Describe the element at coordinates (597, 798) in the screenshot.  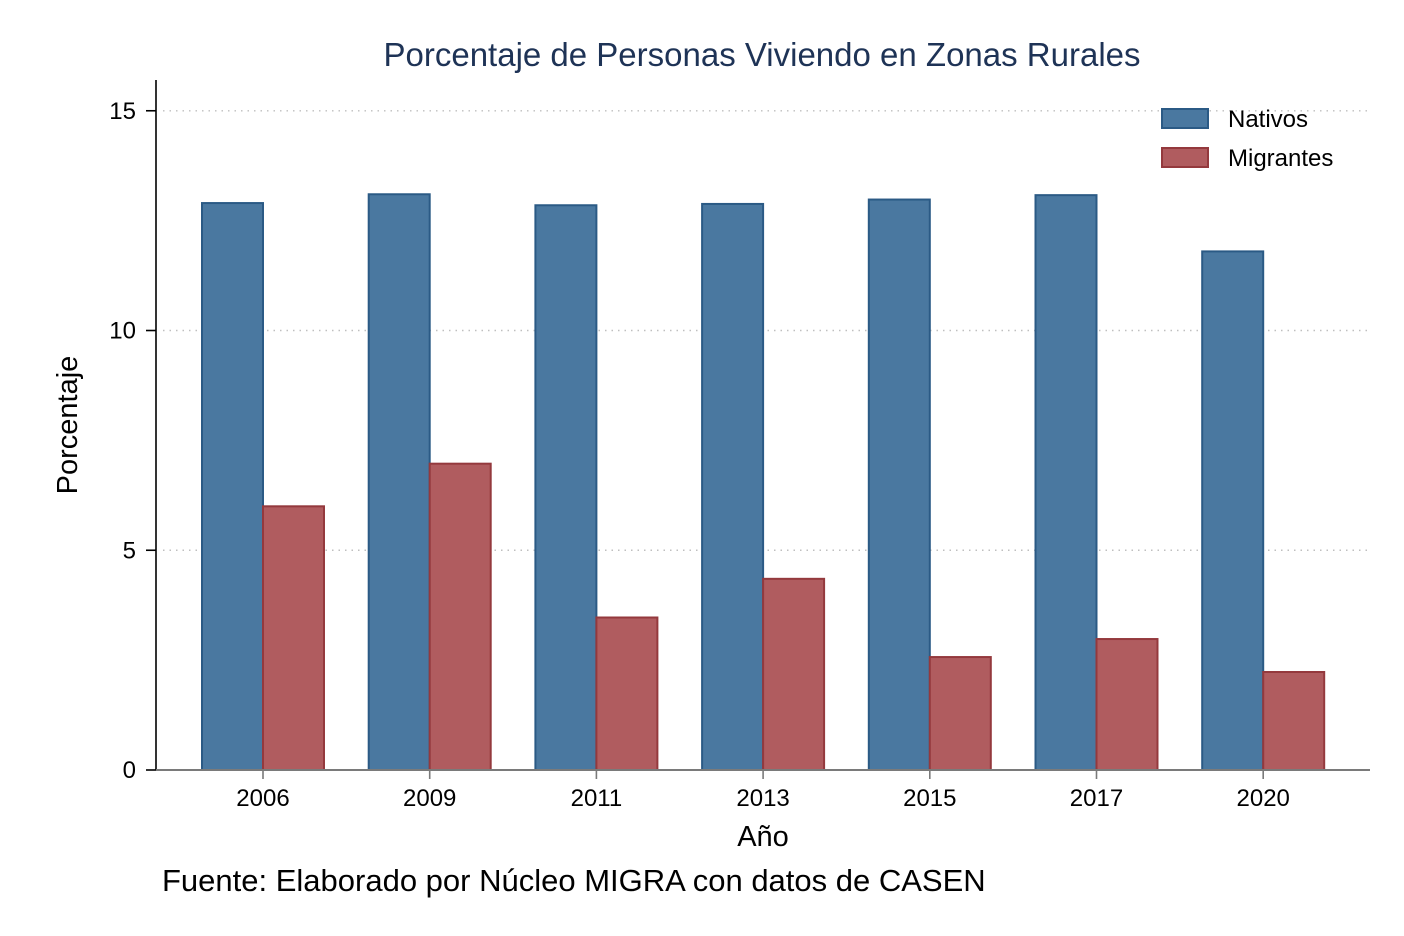
I see `x-tick-label-2011: 2011` at that location.